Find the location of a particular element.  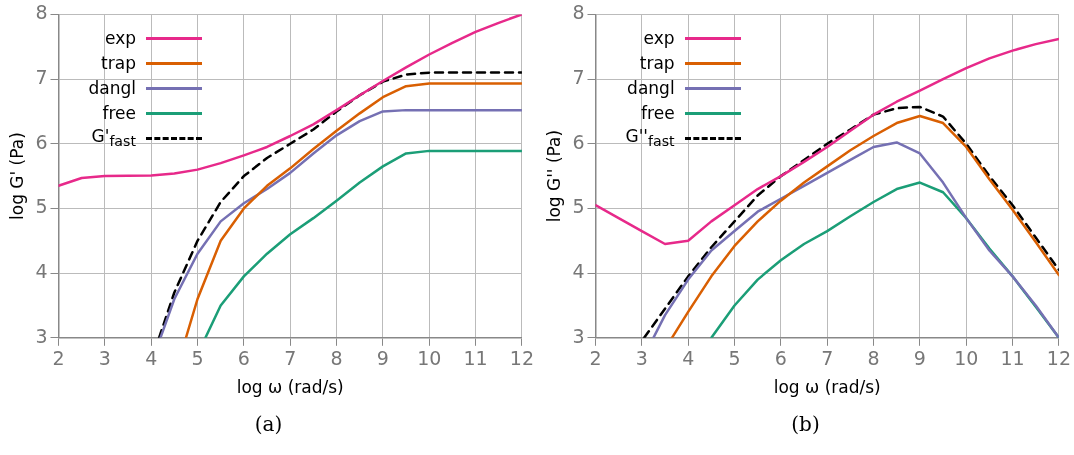

y-axis-title: log G'' (Pa) is located at coordinates (553, 176).